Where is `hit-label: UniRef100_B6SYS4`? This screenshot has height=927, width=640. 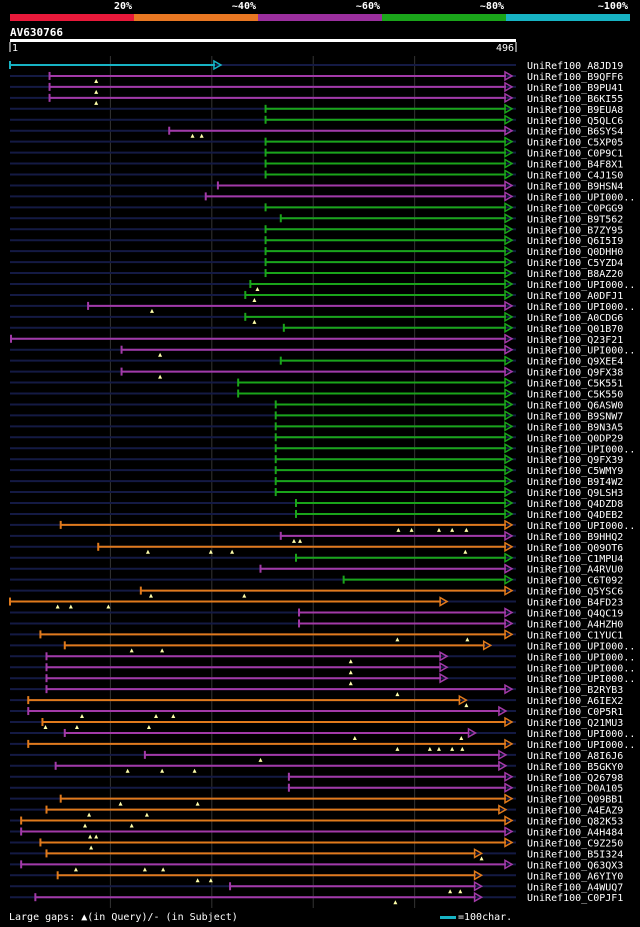
hit-label: UniRef100_B6SYS4 is located at coordinates (575, 132).